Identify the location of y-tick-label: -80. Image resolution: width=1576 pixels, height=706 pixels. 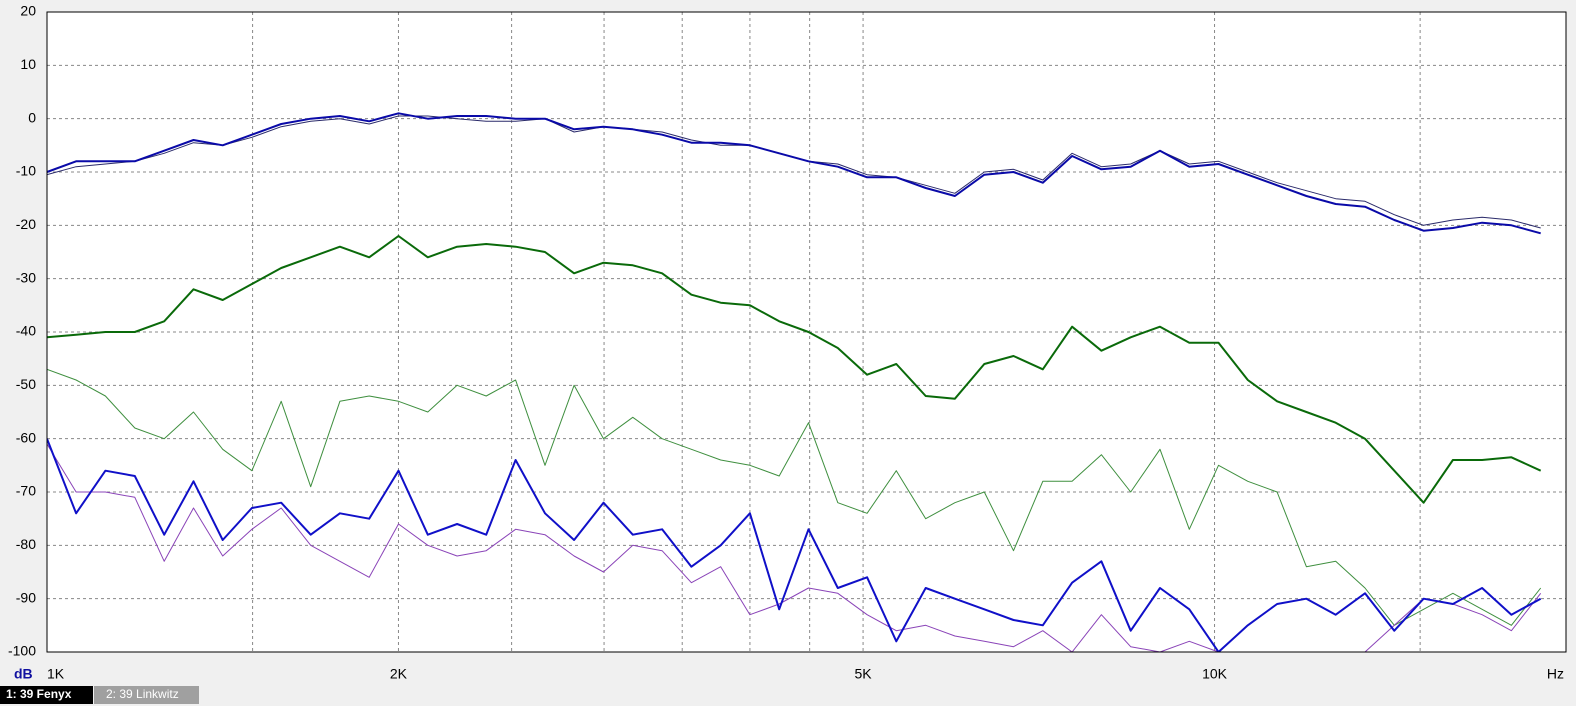
(26, 544).